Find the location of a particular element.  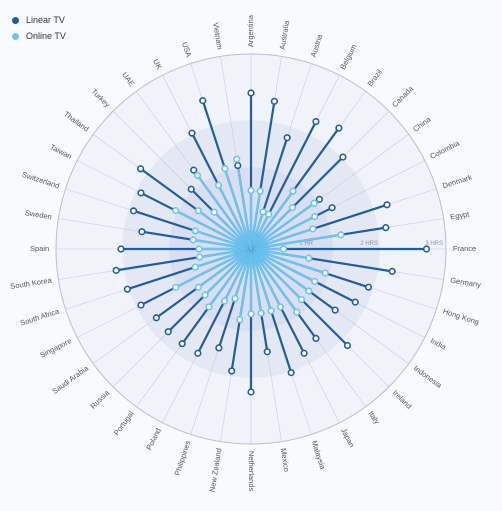

online-tv-point-mexico is located at coordinates (261, 313).